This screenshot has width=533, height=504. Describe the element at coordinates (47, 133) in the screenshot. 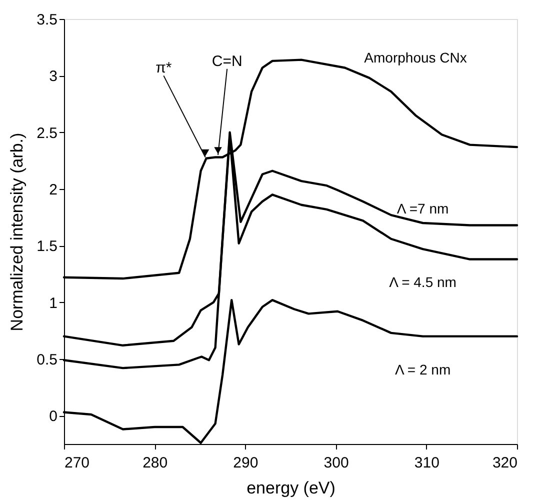

I see `y-tick-label: 2.5` at that location.